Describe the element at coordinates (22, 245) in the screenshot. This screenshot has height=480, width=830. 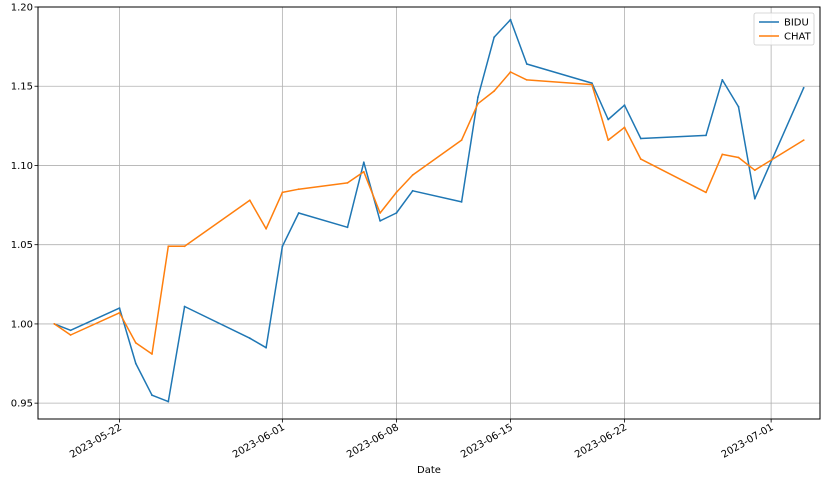
I see `y-tick-label: 1.05` at that location.